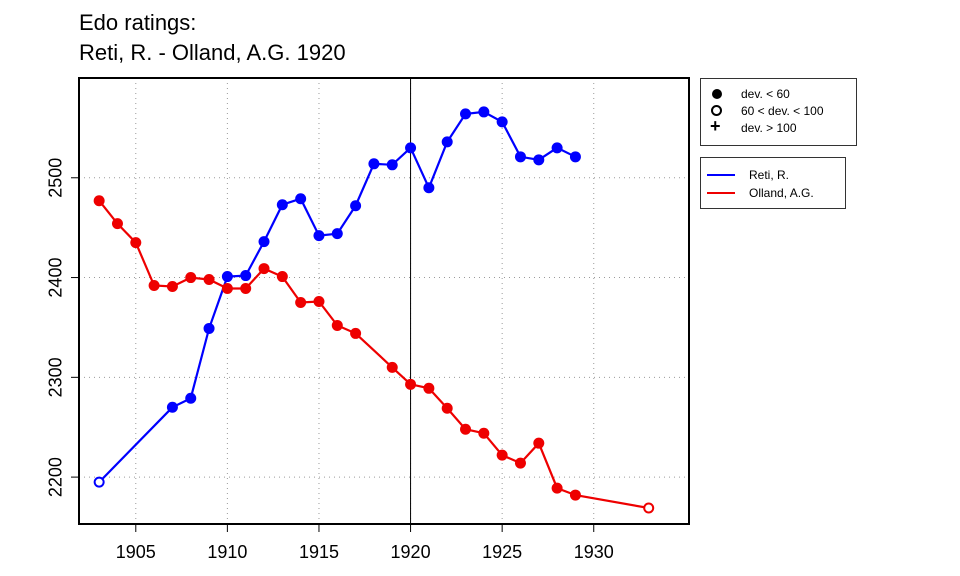 The image size is (960, 576). Describe the element at coordinates (212, 52) in the screenshot. I see `chart-subtitle: Reti, R. - Olland, A.G. 1920` at that location.